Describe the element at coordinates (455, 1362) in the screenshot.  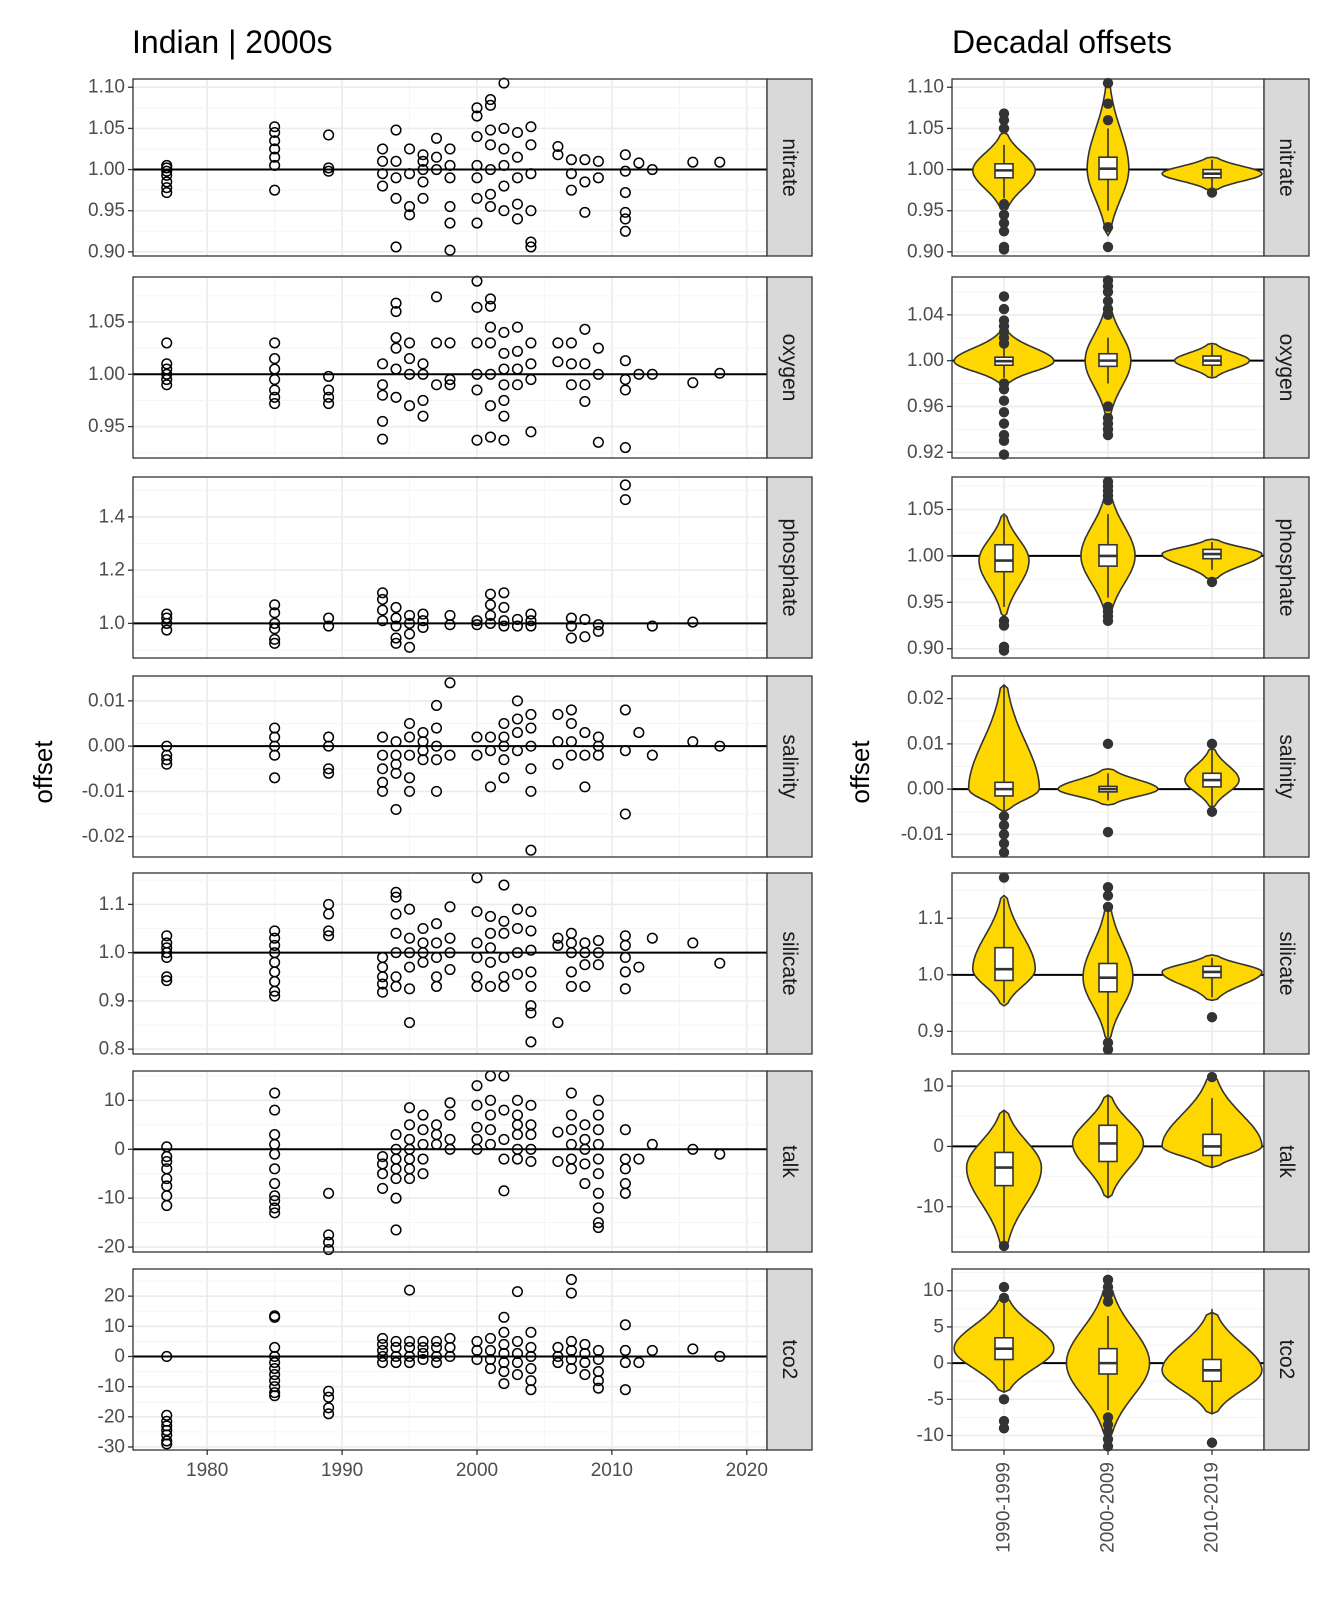
I see `scatter-panel-tco2: -30 -20 -10 0 10 20 tco2` at that location.